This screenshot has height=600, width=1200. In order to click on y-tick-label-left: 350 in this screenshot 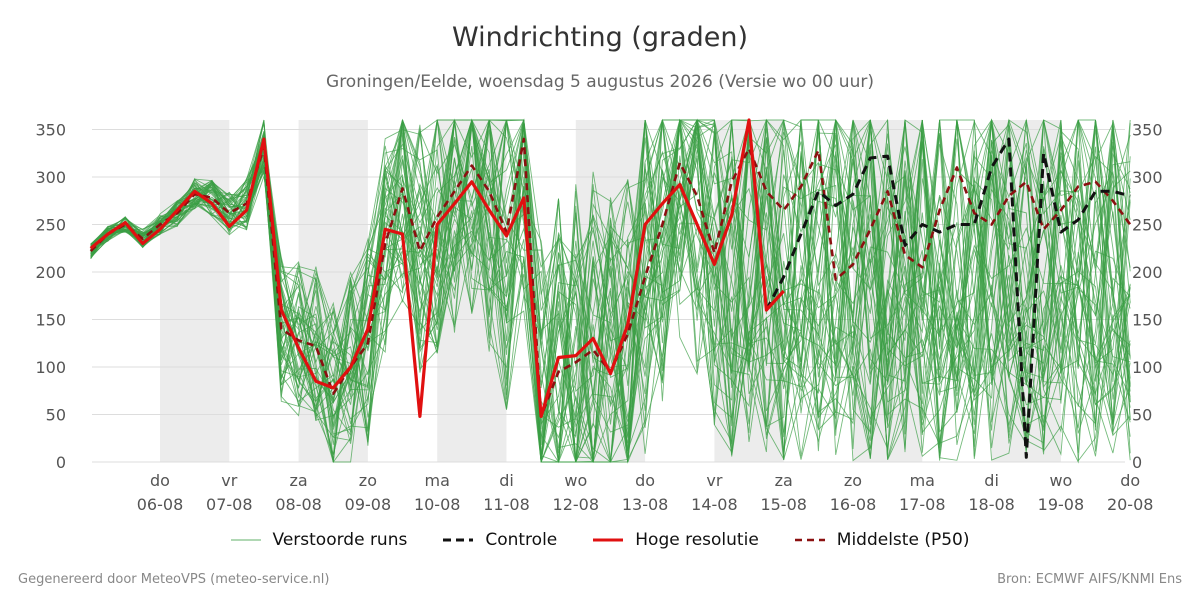, I will do `click(50, 130)`.